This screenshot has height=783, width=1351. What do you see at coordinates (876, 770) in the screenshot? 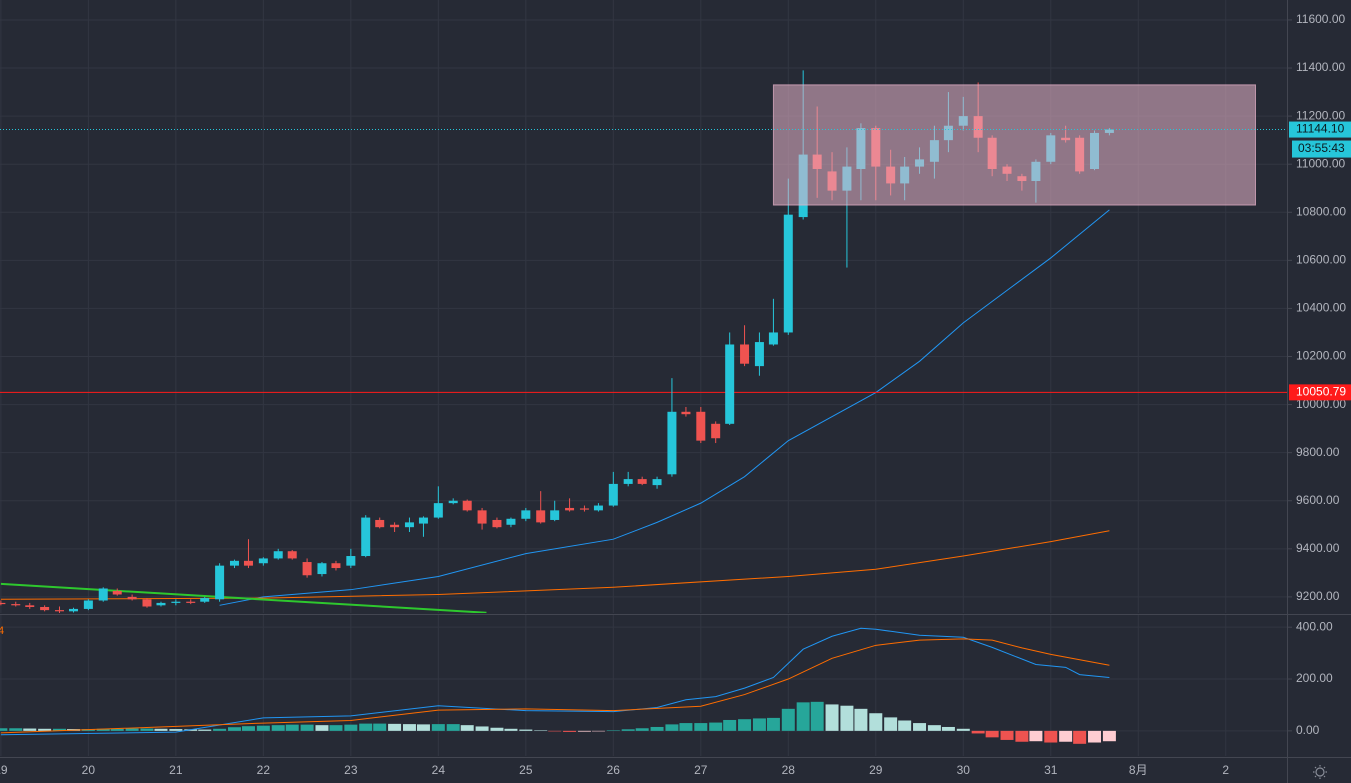
I see `x-tick-label: 29` at bounding box center [876, 770].